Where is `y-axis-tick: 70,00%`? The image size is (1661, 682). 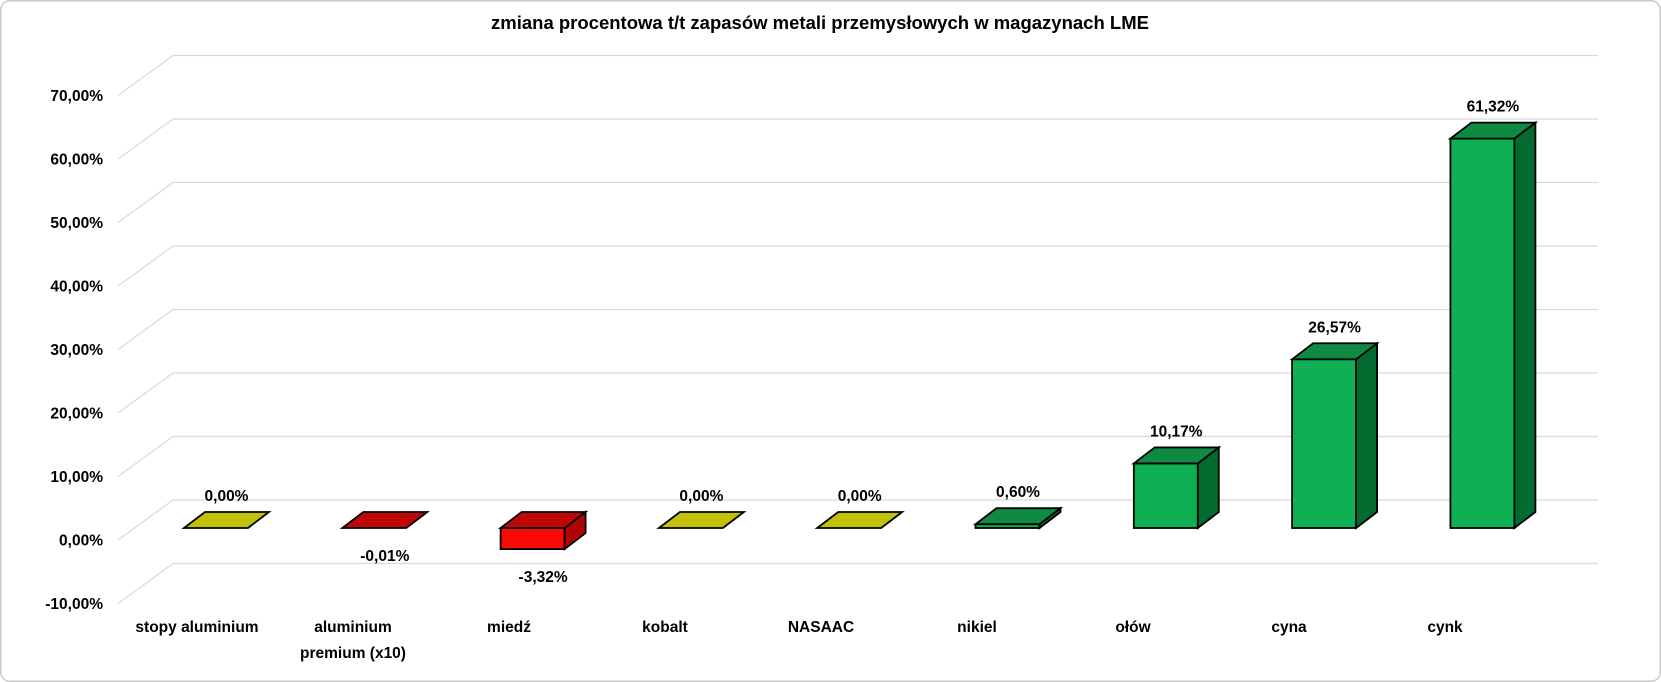 y-axis-tick: 70,00% is located at coordinates (76, 96).